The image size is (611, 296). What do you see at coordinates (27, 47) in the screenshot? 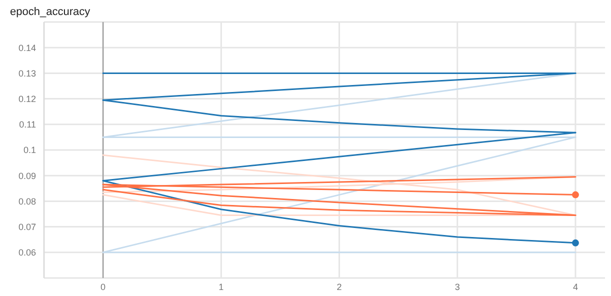
I see `y-tick-label: 0.14` at bounding box center [27, 47].